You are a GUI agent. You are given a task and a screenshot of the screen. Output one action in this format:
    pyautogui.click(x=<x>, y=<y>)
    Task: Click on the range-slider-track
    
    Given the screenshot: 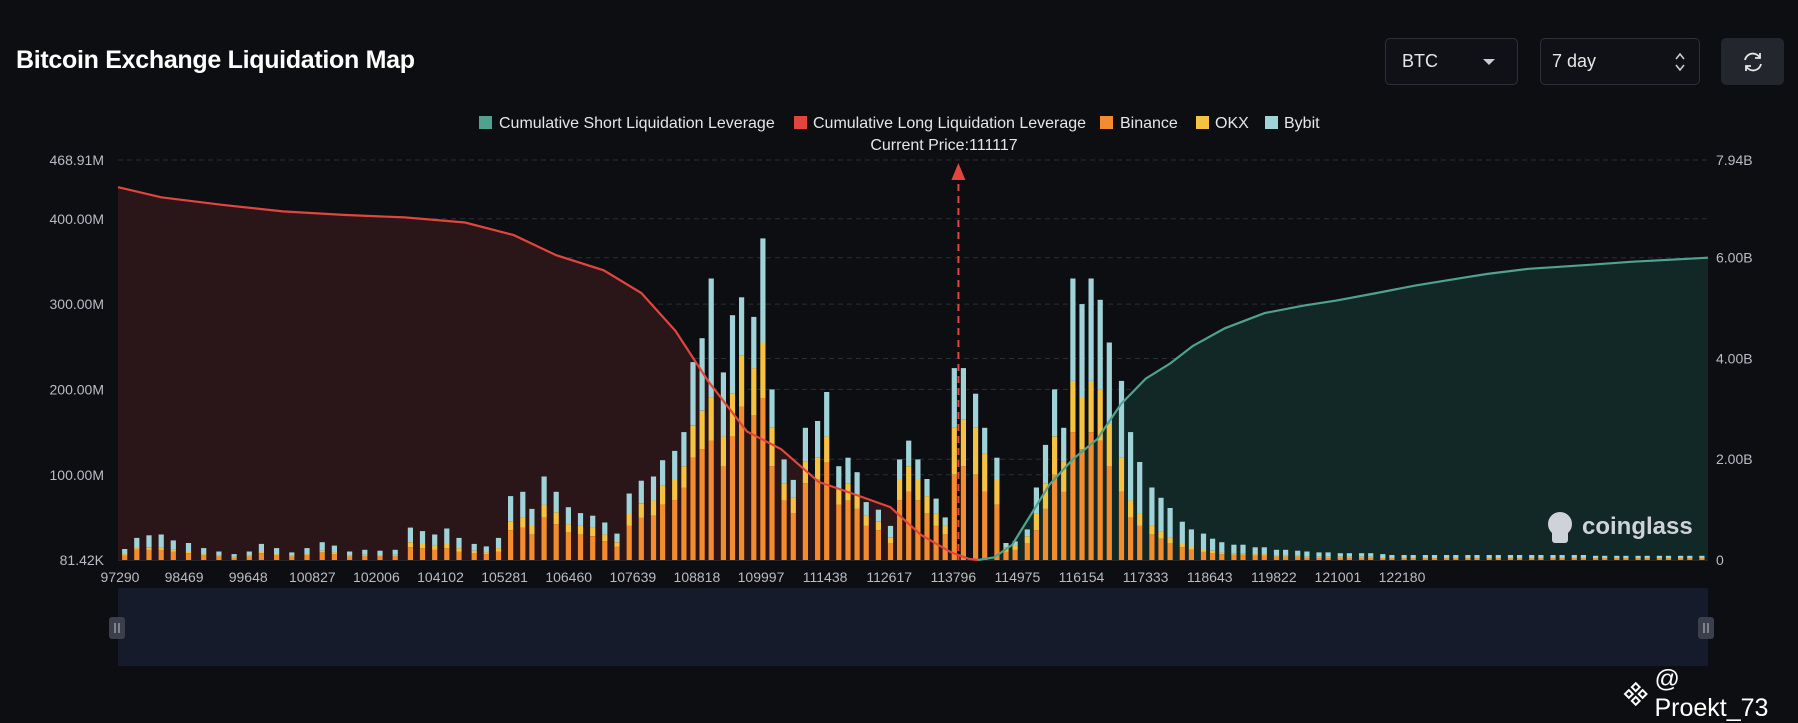 What is the action you would take?
    pyautogui.click(x=913, y=627)
    